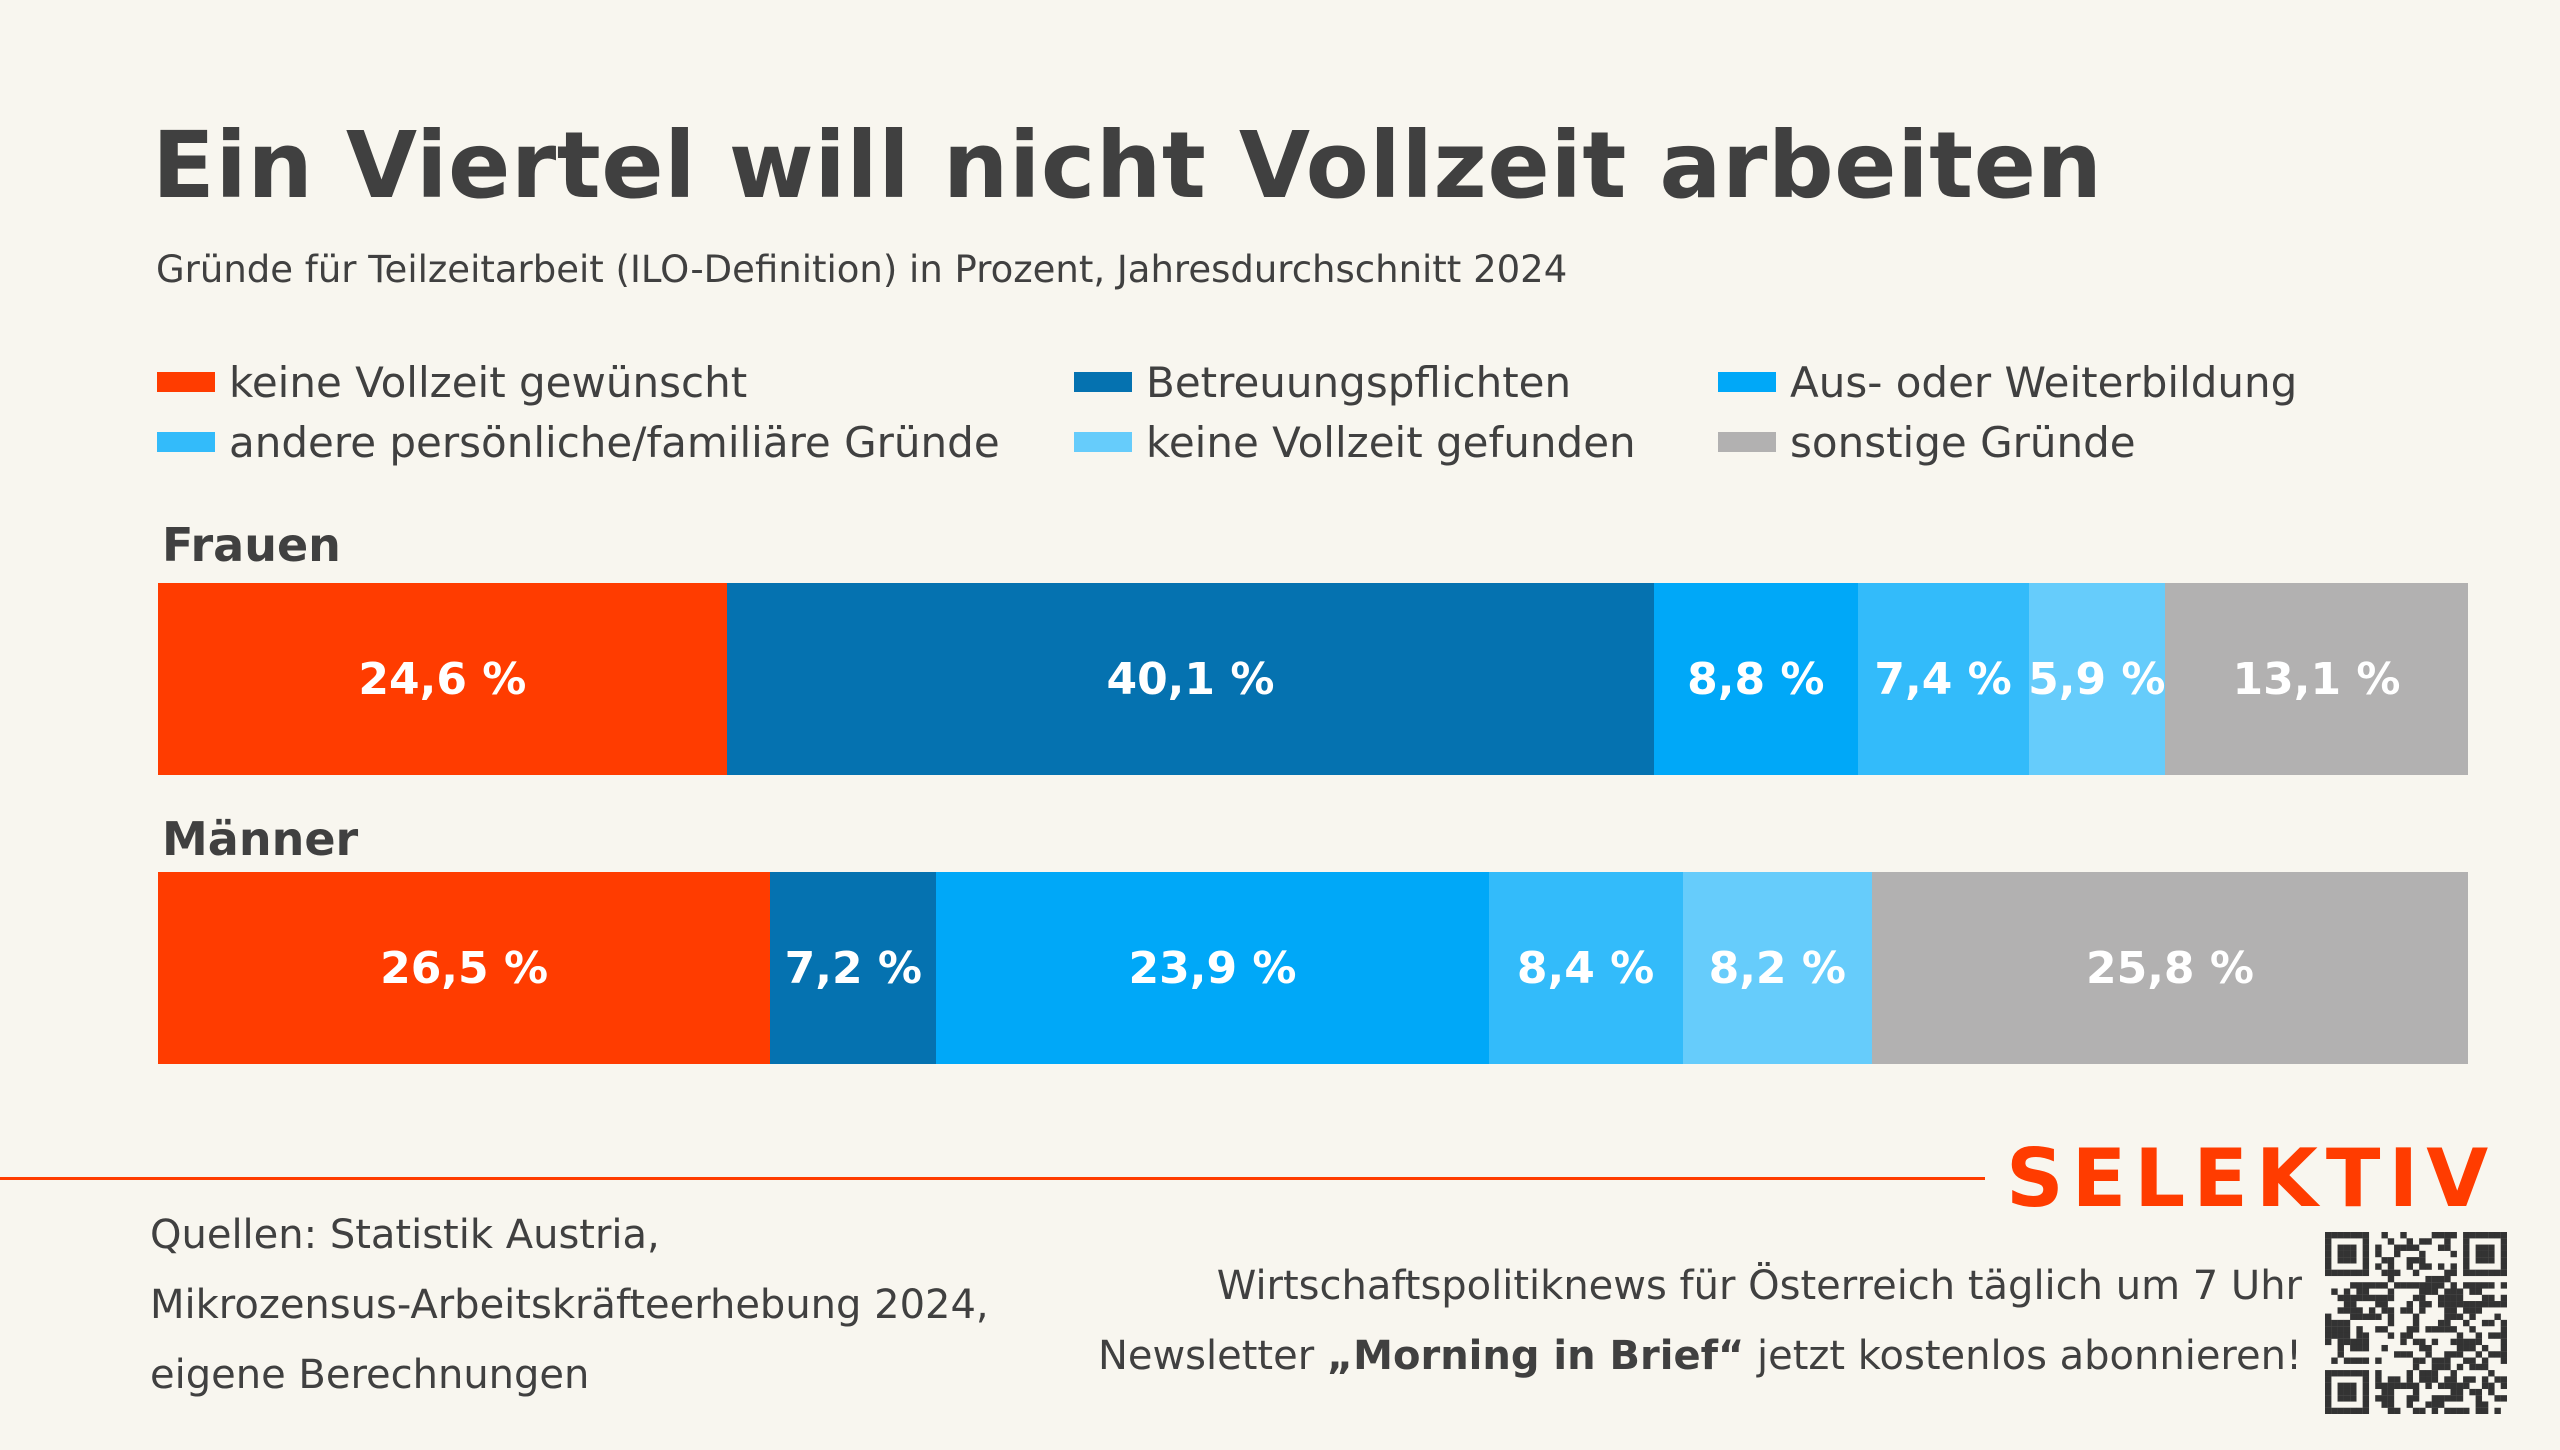 The width and height of the screenshot is (2560, 1450). I want to click on data-label: 24,6 %, so click(442, 679).